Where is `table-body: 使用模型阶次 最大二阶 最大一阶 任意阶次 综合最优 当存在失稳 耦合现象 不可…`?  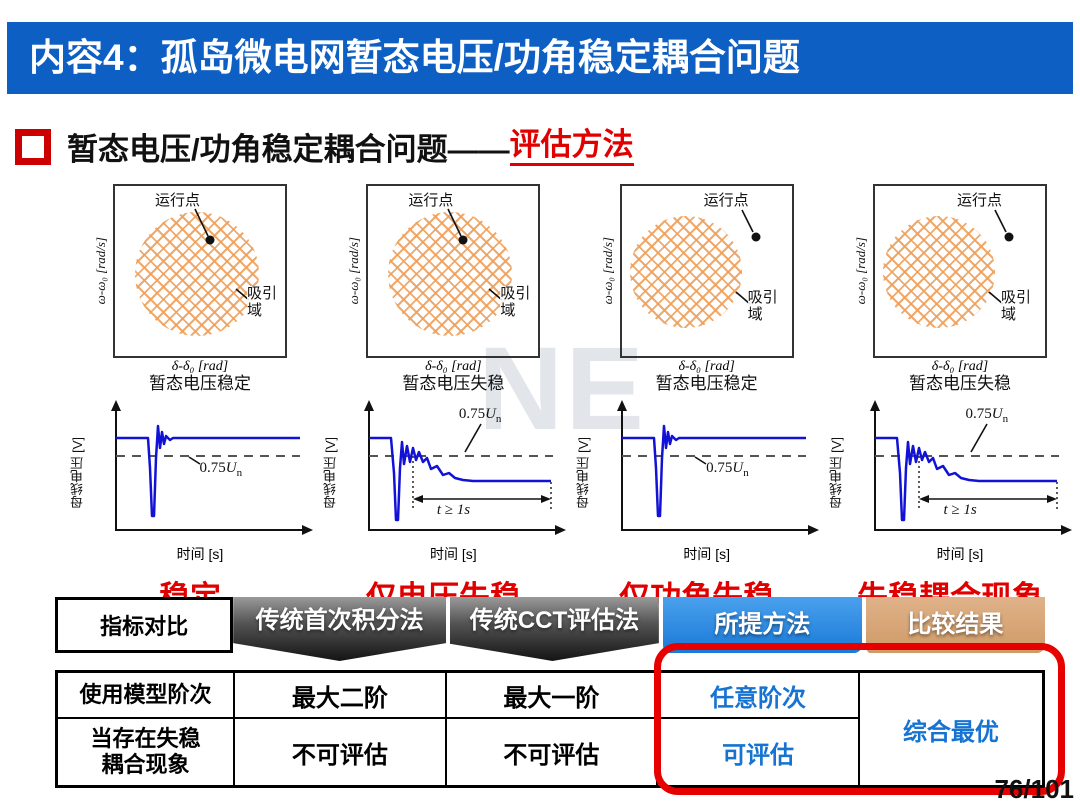
table-body: 使用模型阶次 最大二阶 最大一阶 任意阶次 综合最优 当存在失稳 耦合现象 不可… is located at coordinates (550, 729).